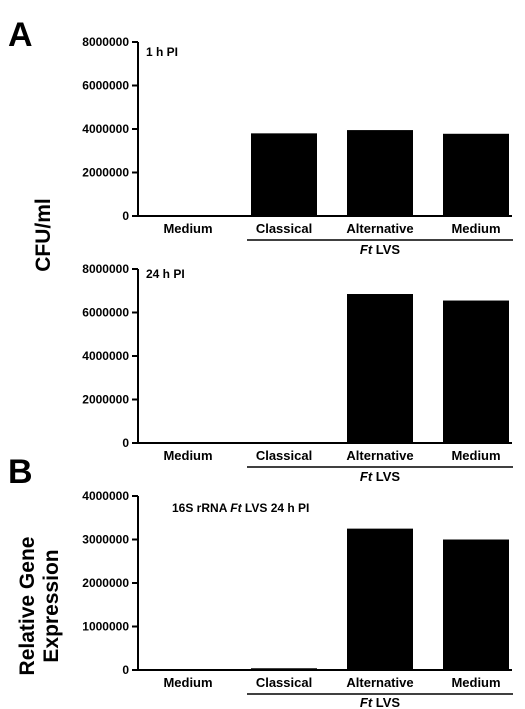  What do you see at coordinates (162, 52) in the screenshot?
I see `panel-annotation: 1 h PI` at bounding box center [162, 52].